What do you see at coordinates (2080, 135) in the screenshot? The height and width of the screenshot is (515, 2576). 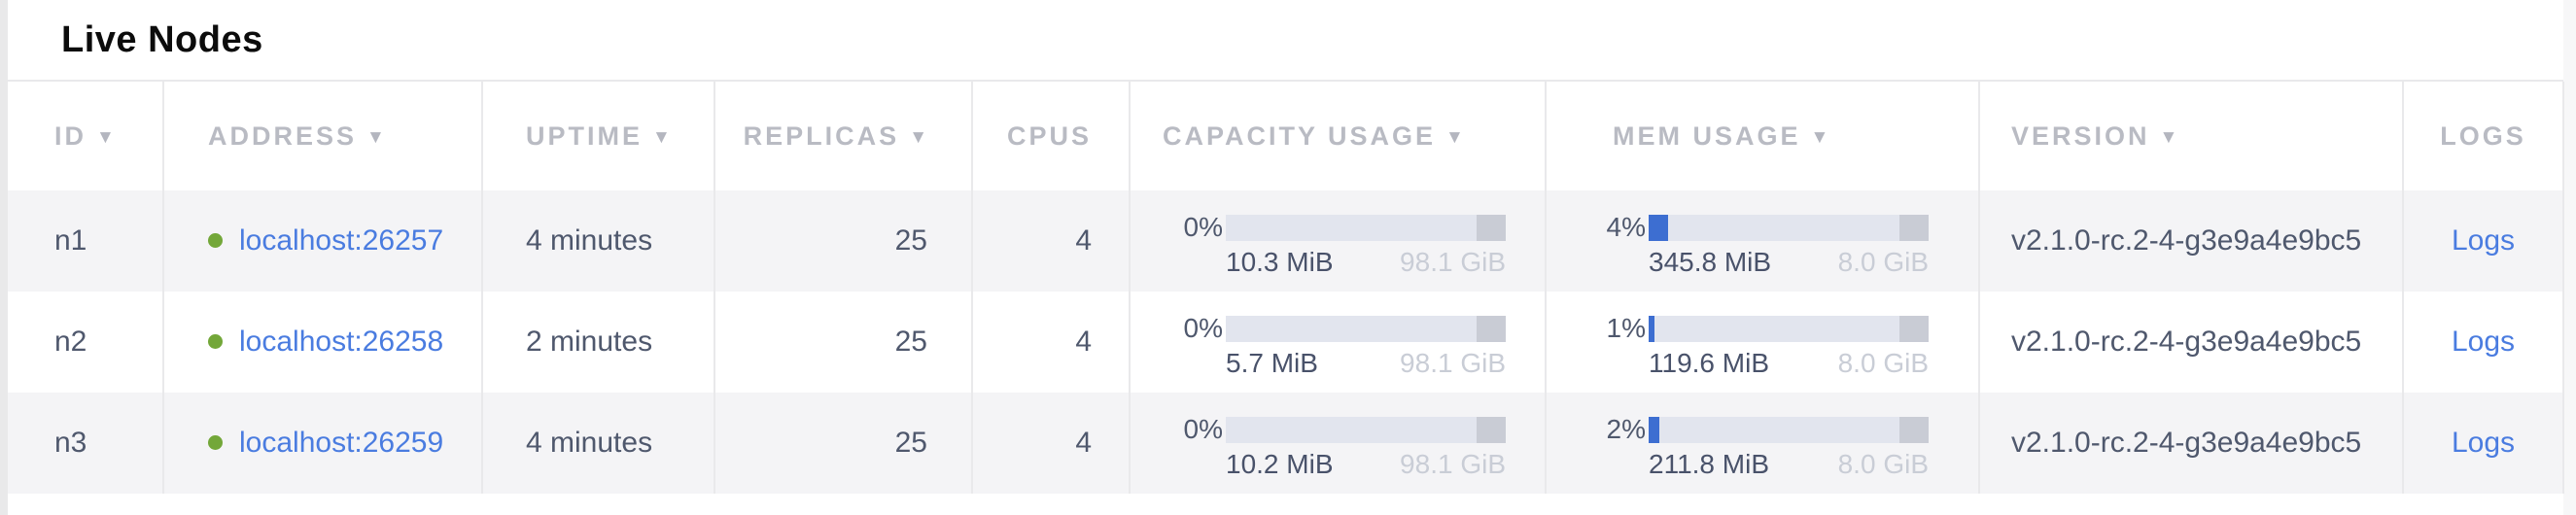 I see `column-label: VERSION` at bounding box center [2080, 135].